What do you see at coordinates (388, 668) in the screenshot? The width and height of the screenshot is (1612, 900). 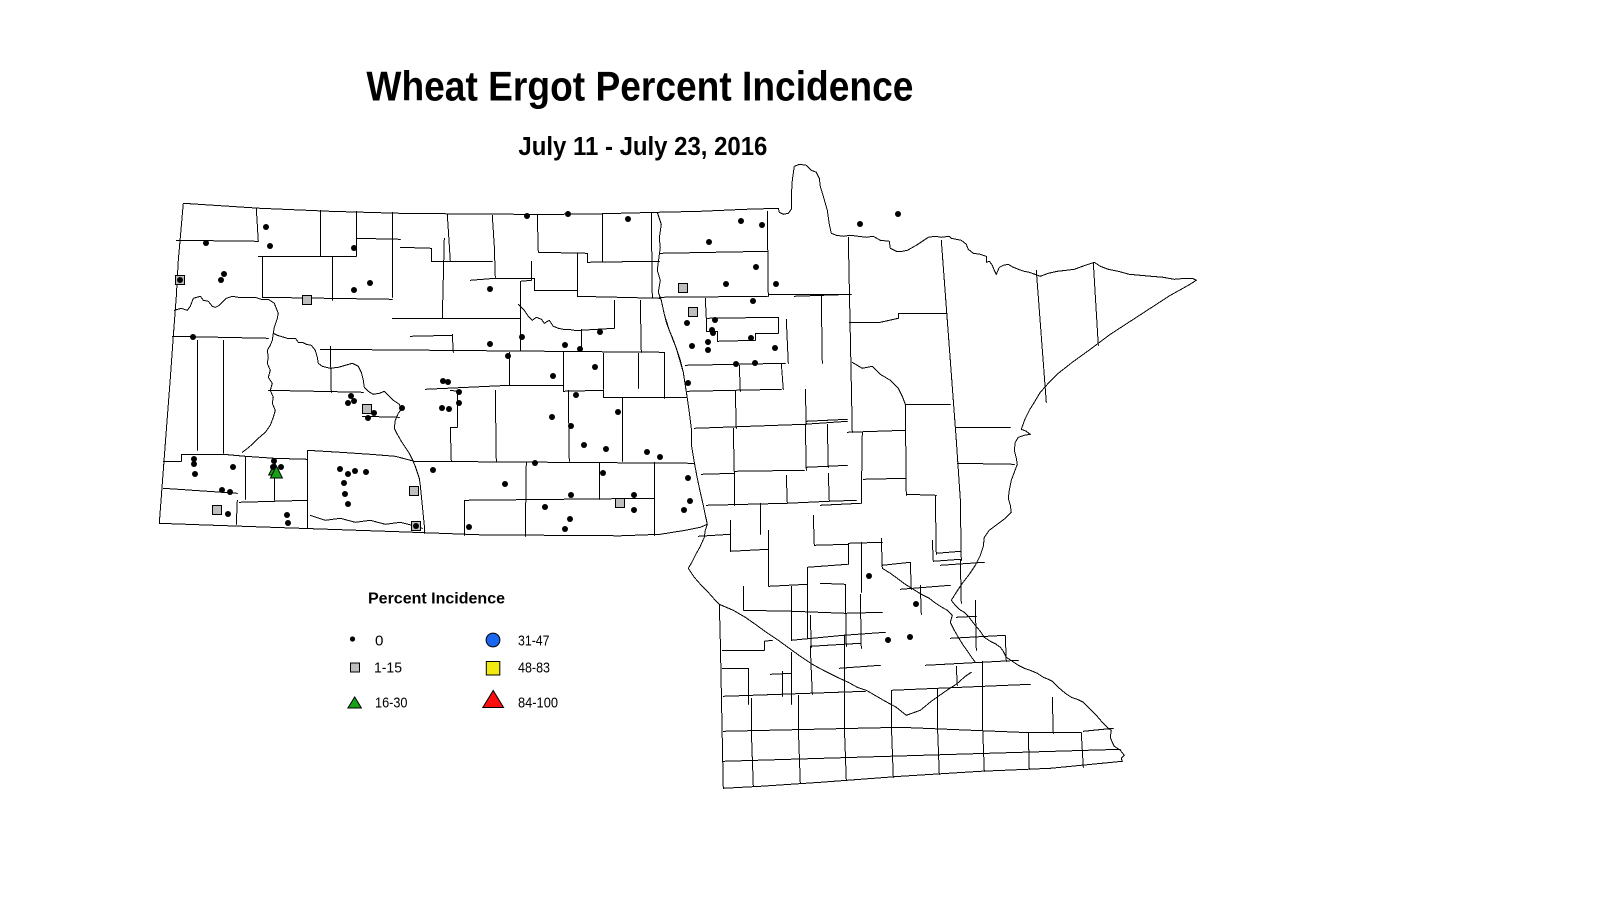 I see `svg-text: 1-15` at bounding box center [388, 668].